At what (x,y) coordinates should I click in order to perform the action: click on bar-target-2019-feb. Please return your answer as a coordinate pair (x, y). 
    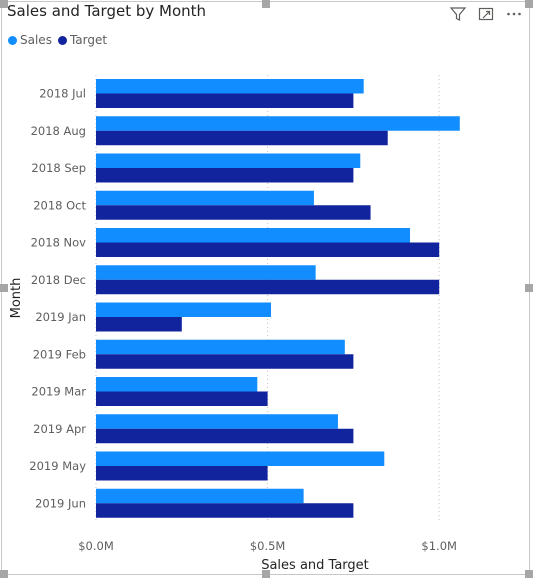
    Looking at the image, I should click on (225, 361).